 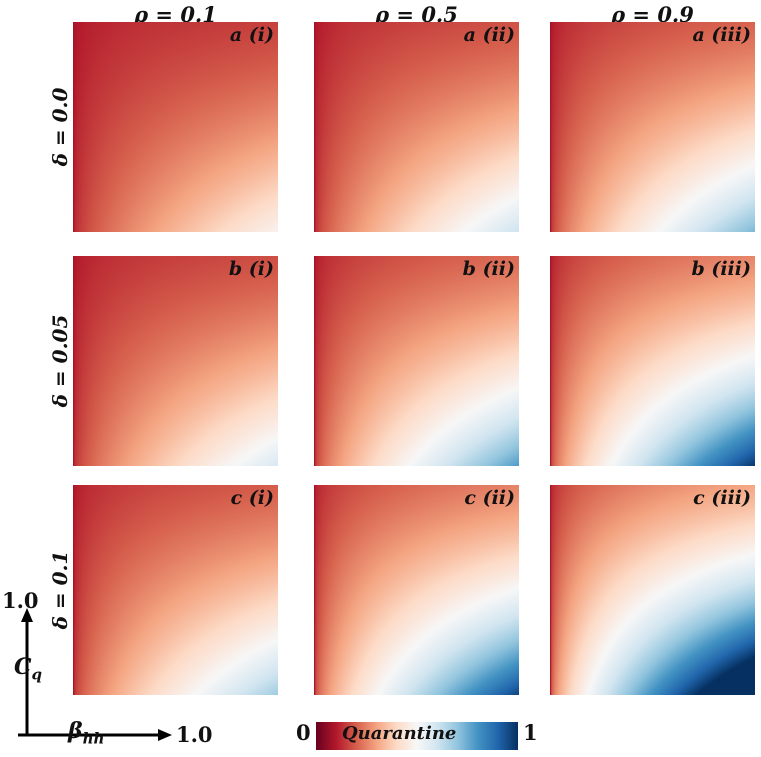 What do you see at coordinates (722, 498) in the screenshot?
I see `panel-label: c (iii)` at bounding box center [722, 498].